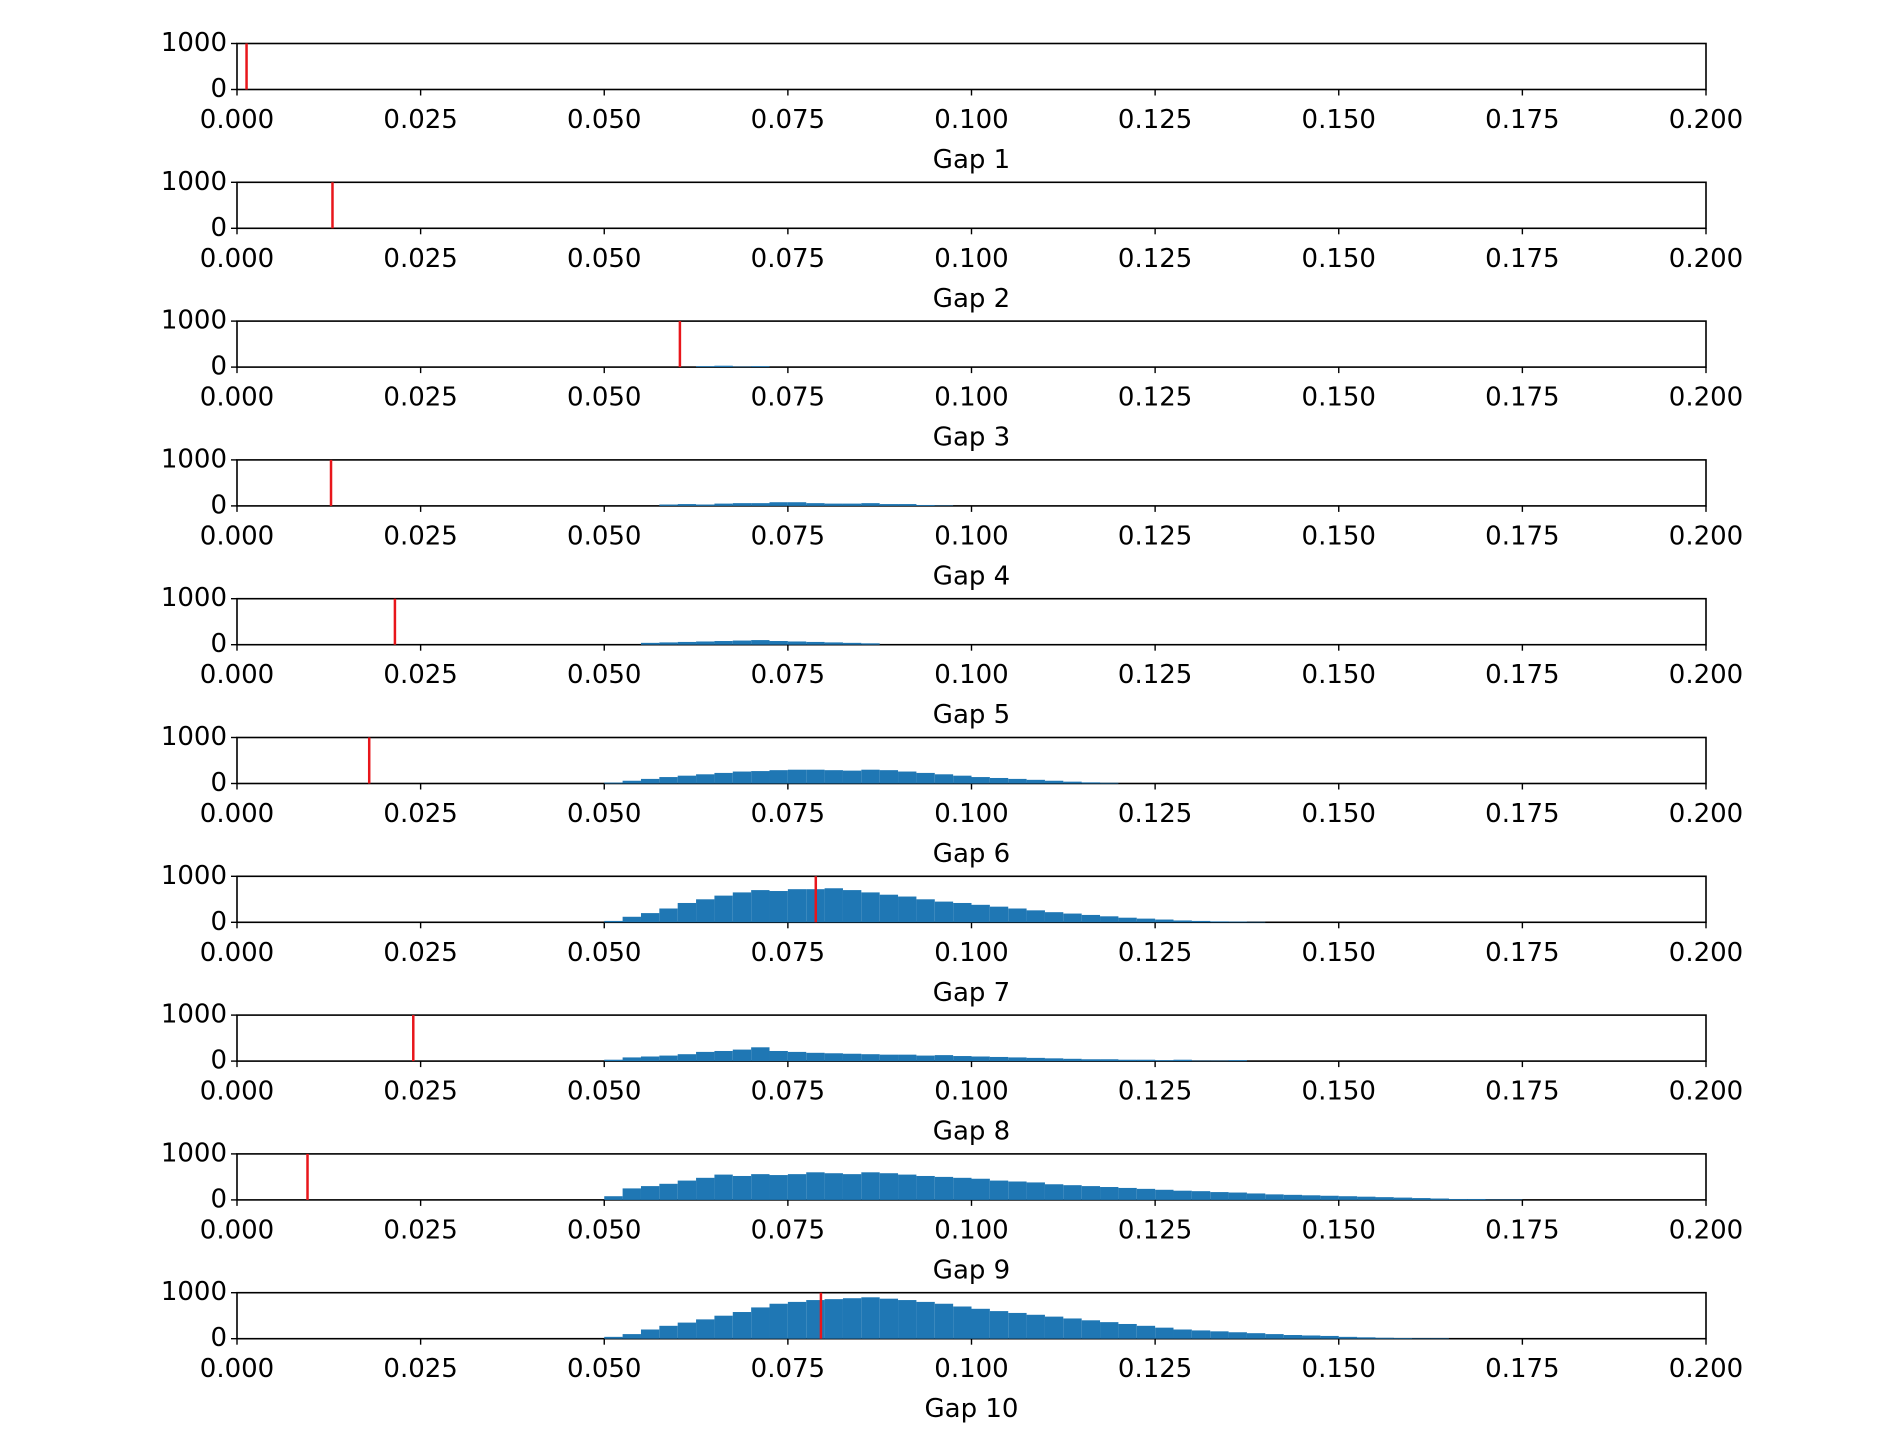 This screenshot has height=1432, width=1888. I want to click on x-axis-label: Gap 4, so click(971, 576).